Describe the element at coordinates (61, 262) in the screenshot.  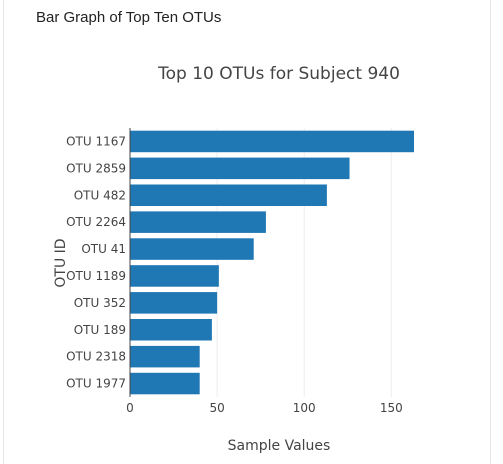
I see `y-axis-title: OTU ID` at that location.